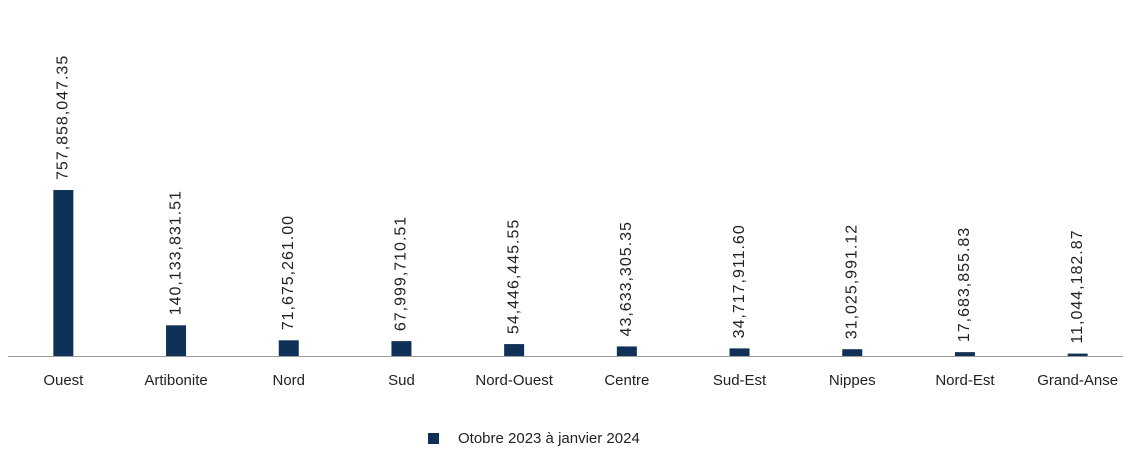  Describe the element at coordinates (965, 380) in the screenshot. I see `x-tick-label: Nord-Est` at that location.